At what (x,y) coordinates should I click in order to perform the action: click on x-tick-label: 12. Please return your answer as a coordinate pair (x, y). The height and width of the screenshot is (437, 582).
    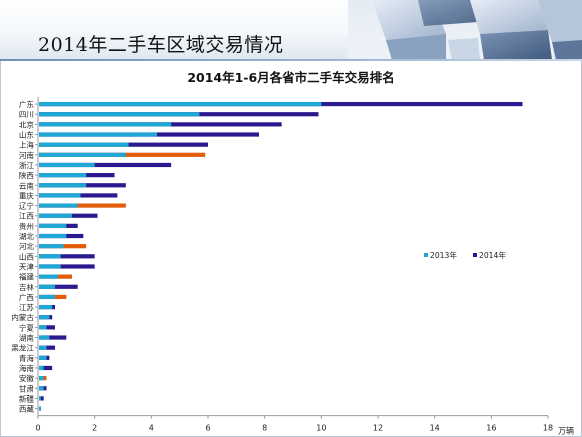
    Looking at the image, I should click on (378, 428).